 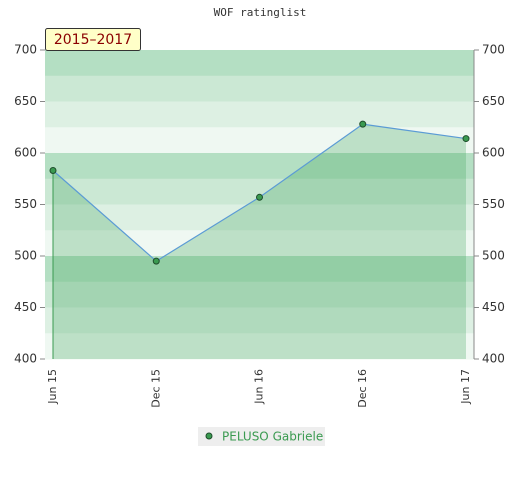 I want to click on x-tick-label: Jun 16, so click(x=259, y=387).